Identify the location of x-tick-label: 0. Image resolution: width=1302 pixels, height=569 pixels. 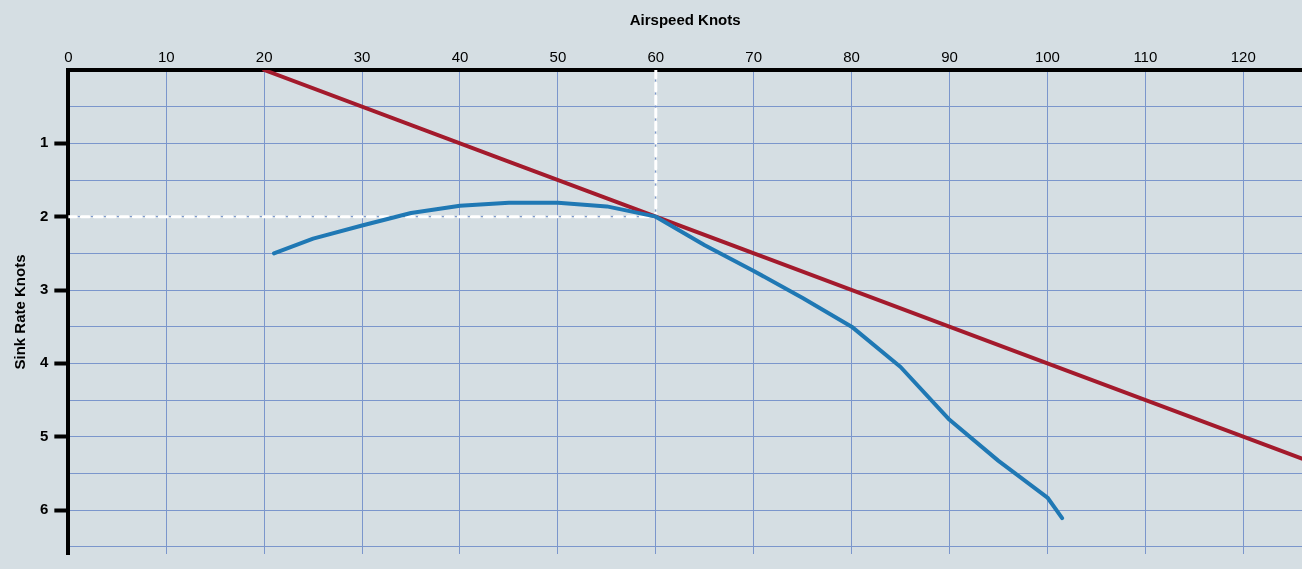
(68, 57).